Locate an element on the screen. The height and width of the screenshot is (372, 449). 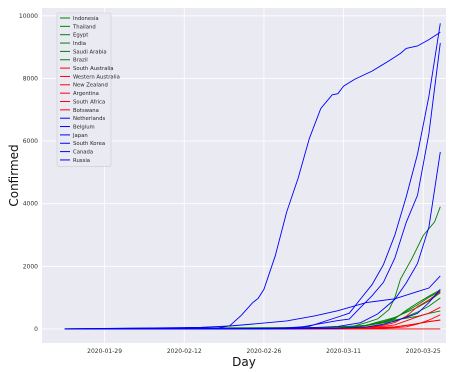
x-tick-label: 2020-02-26 is located at coordinates (263, 351).